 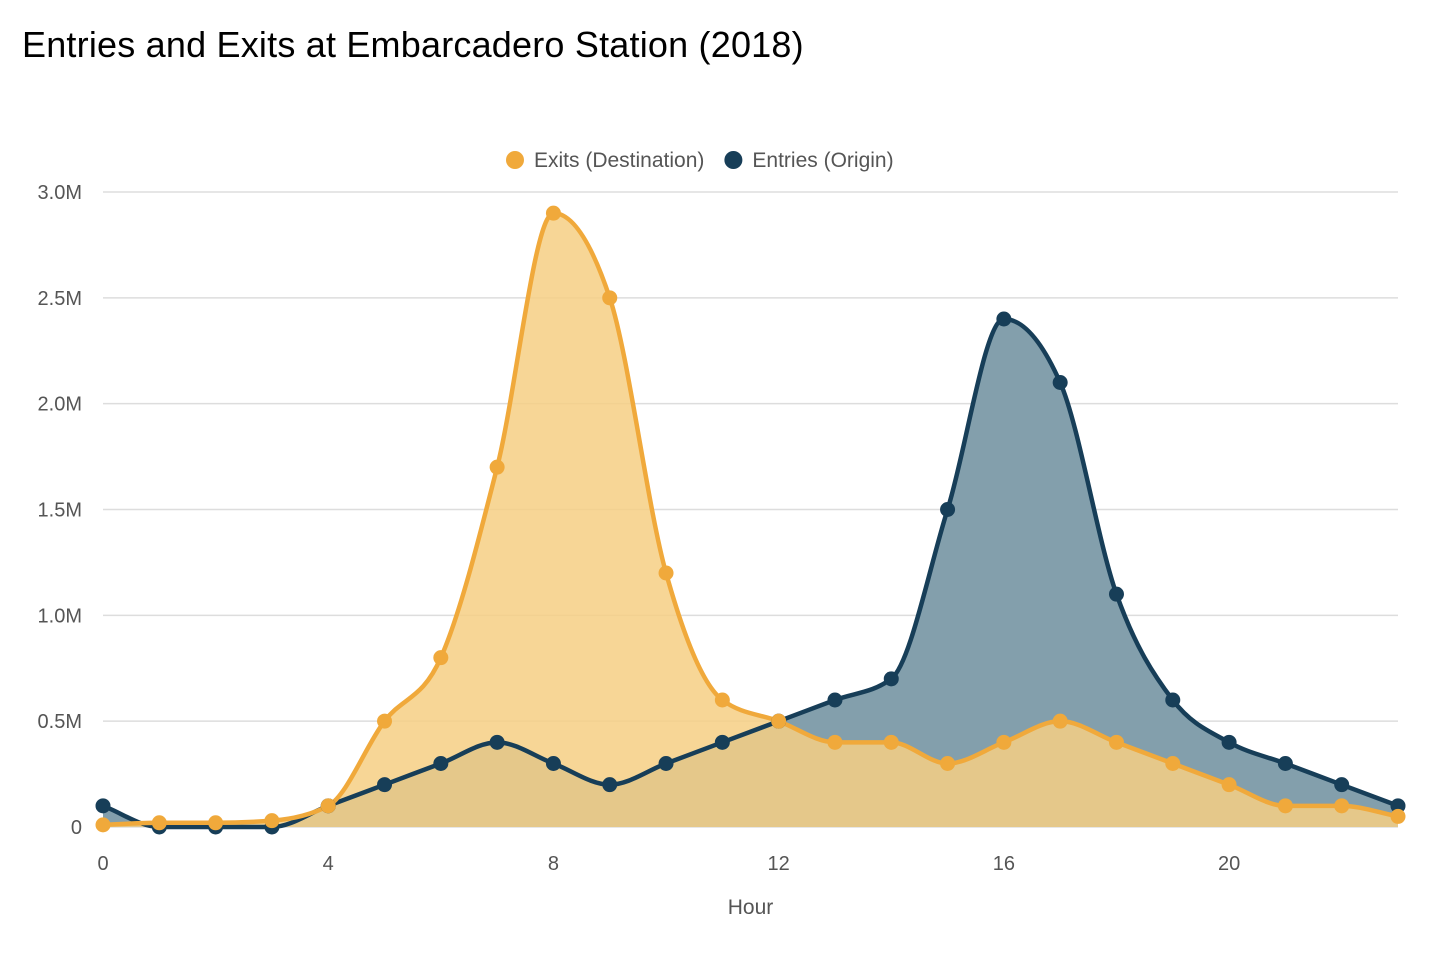 I want to click on legend-item: Exits (Destination), so click(x=605, y=160).